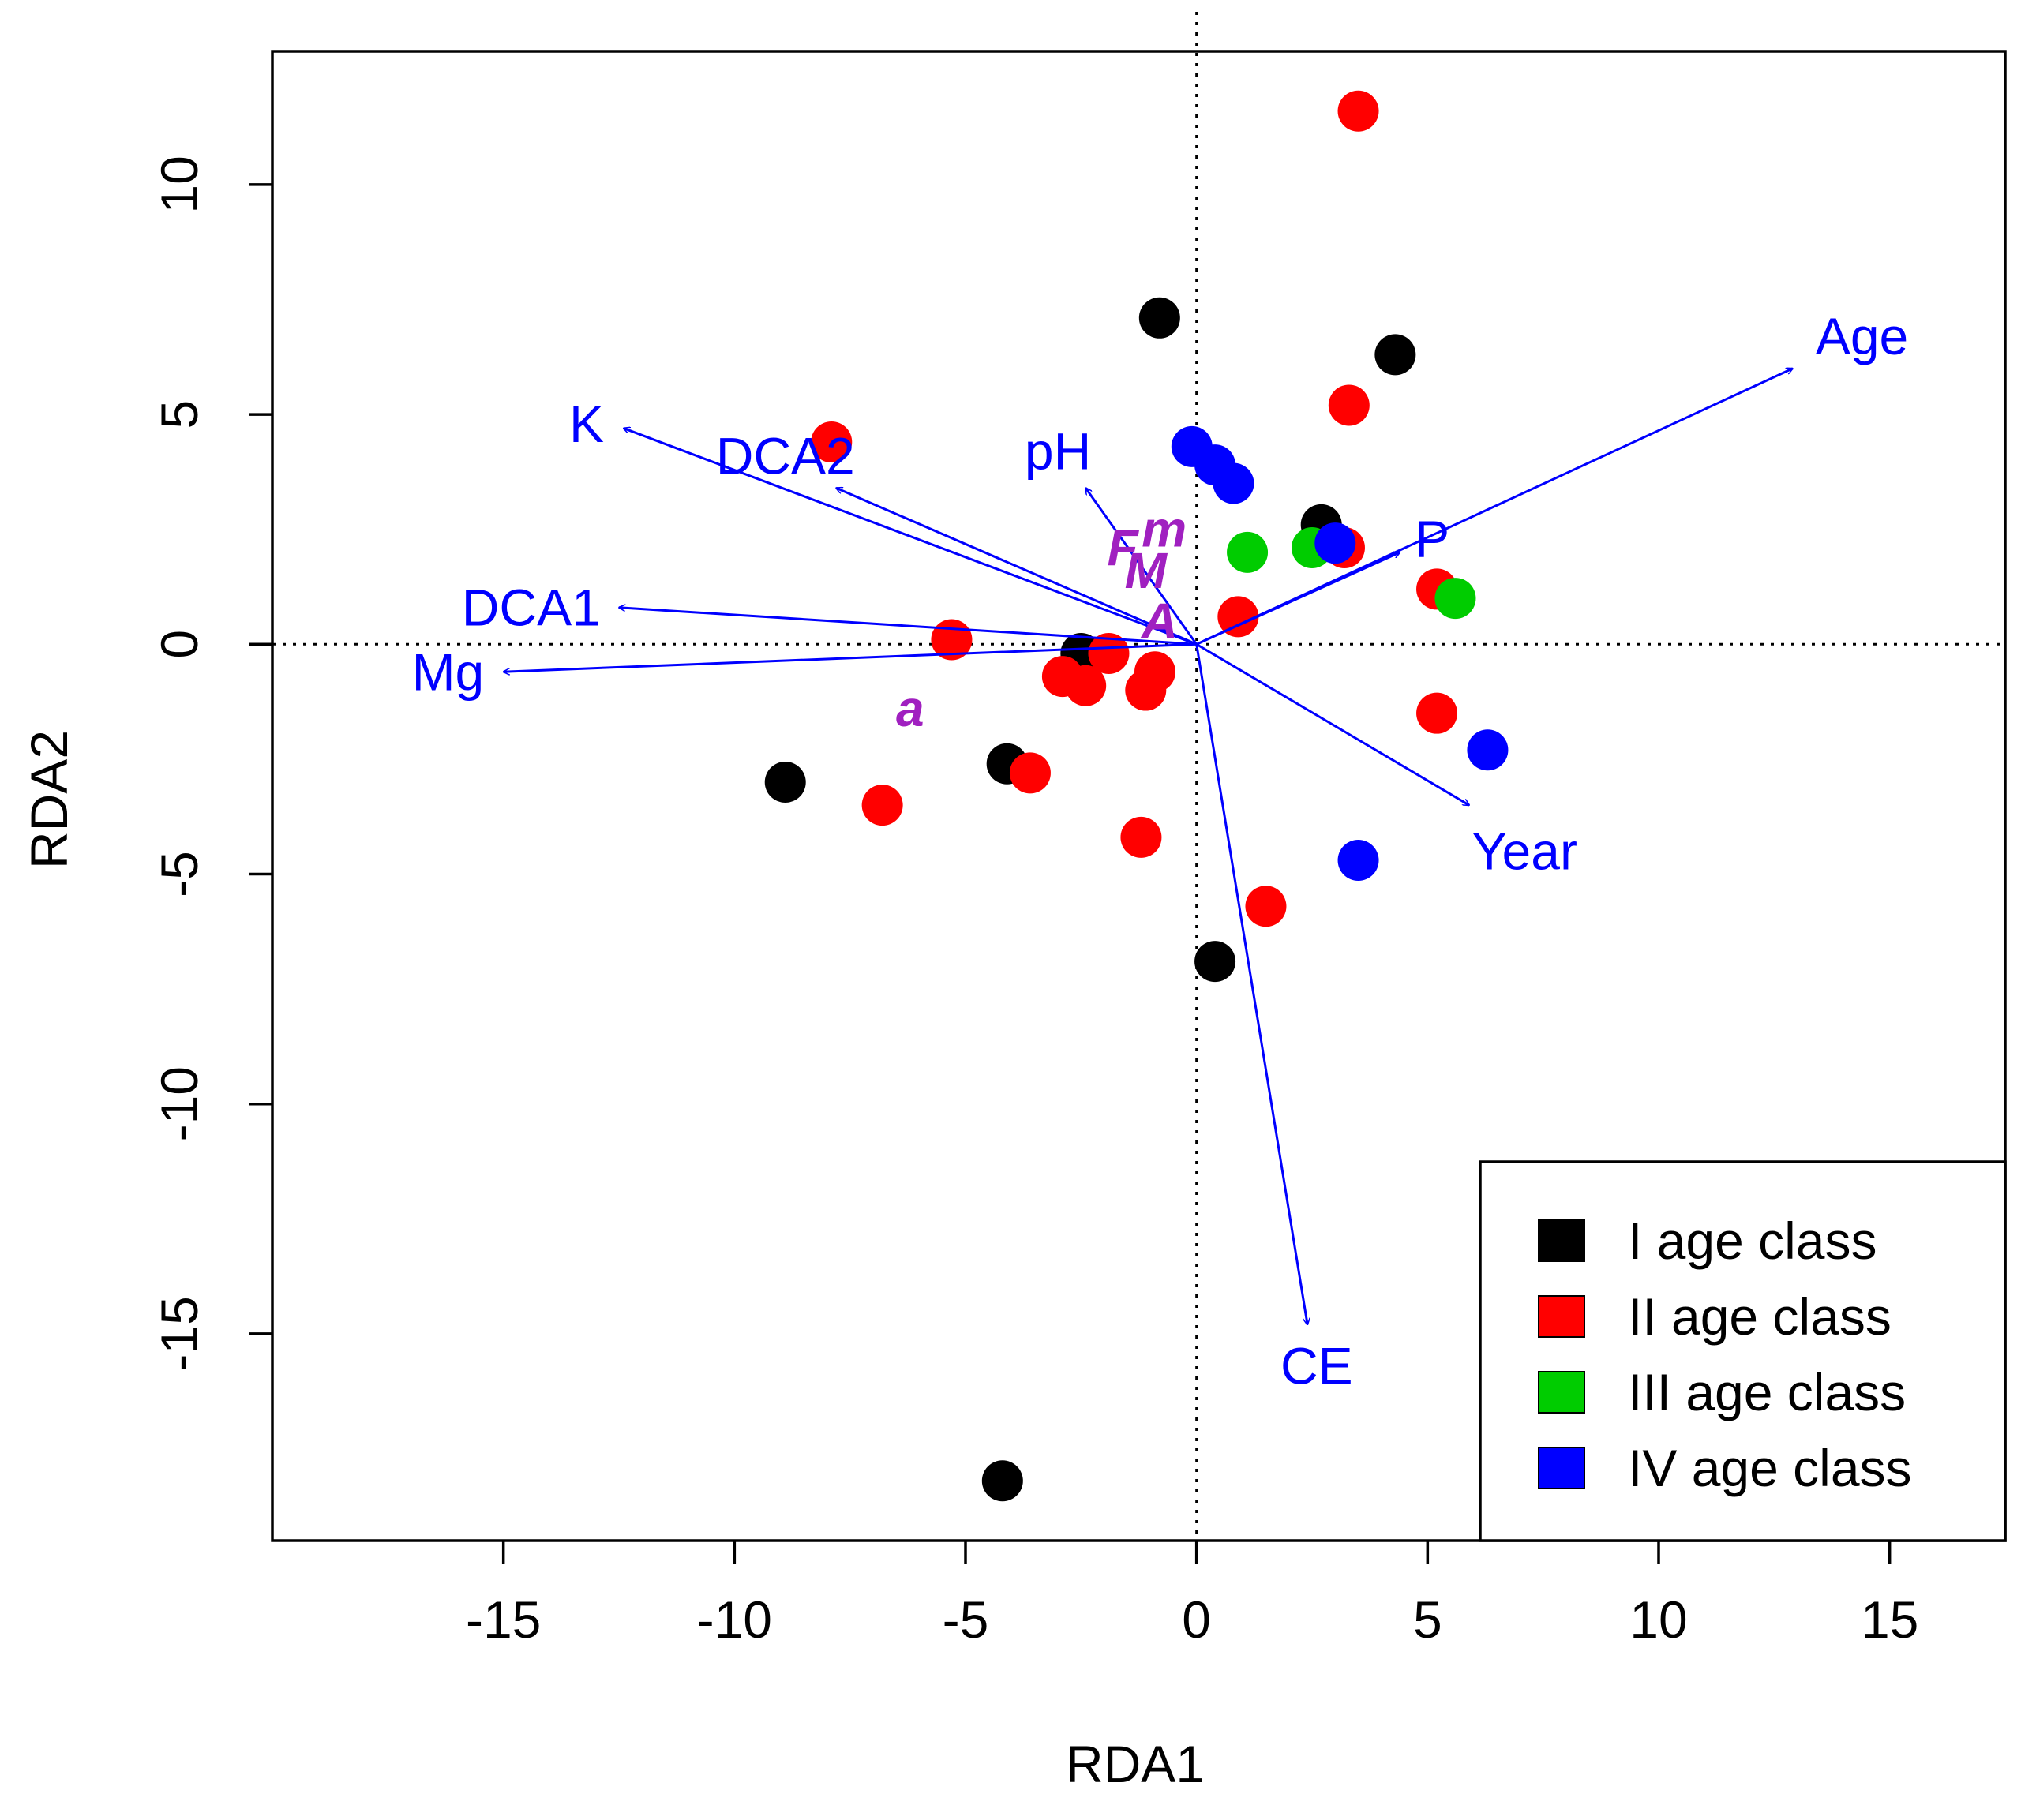  I want to click on y-tick-label: -5, so click(179, 874).